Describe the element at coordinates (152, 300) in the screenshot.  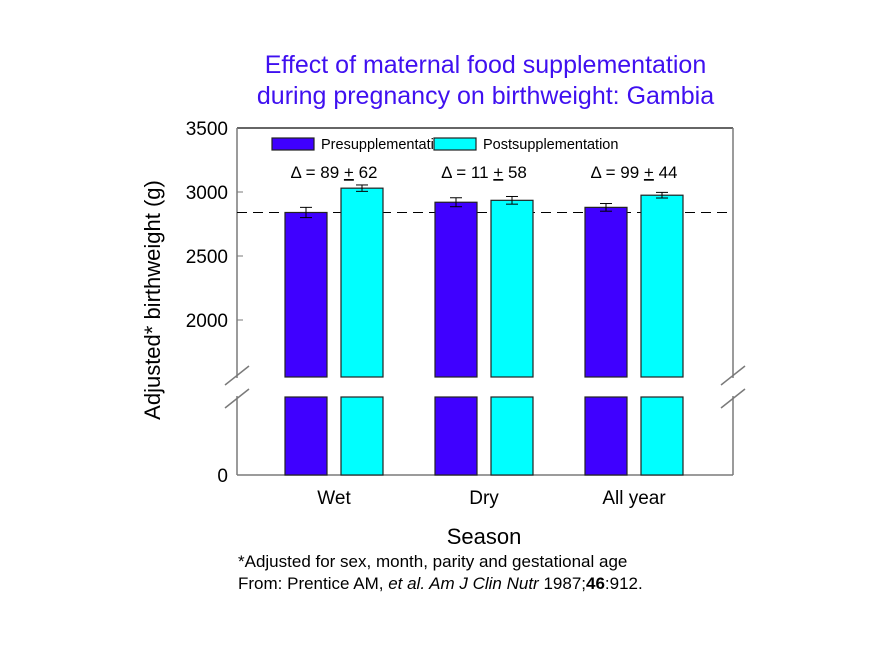
I see `y-axis-label: Adjusted* birthweight (g)` at that location.